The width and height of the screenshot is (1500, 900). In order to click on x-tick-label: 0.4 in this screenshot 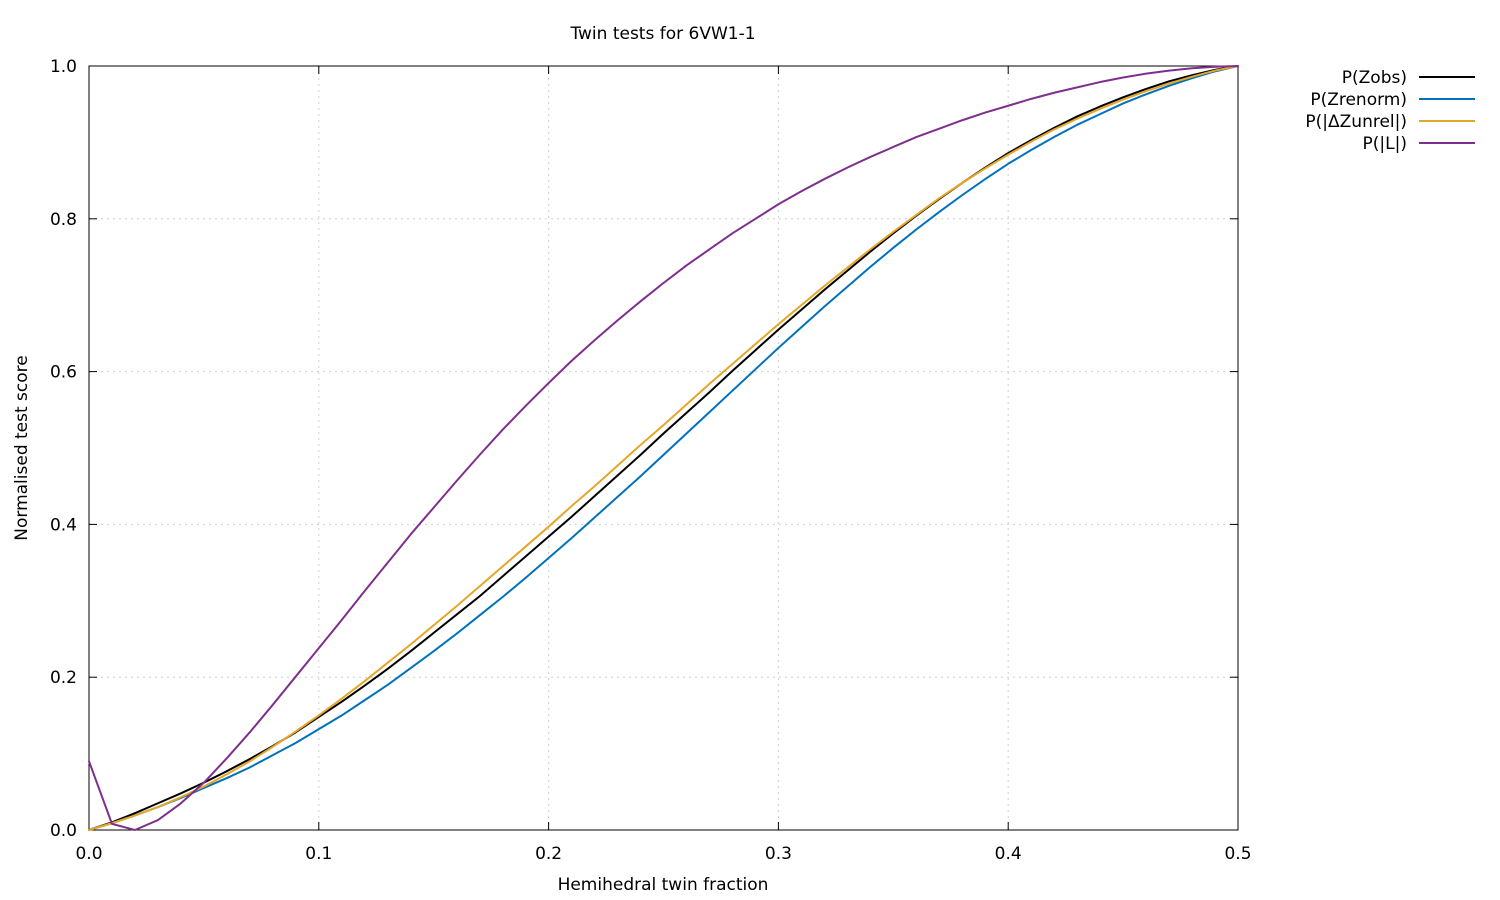, I will do `click(1008, 854)`.